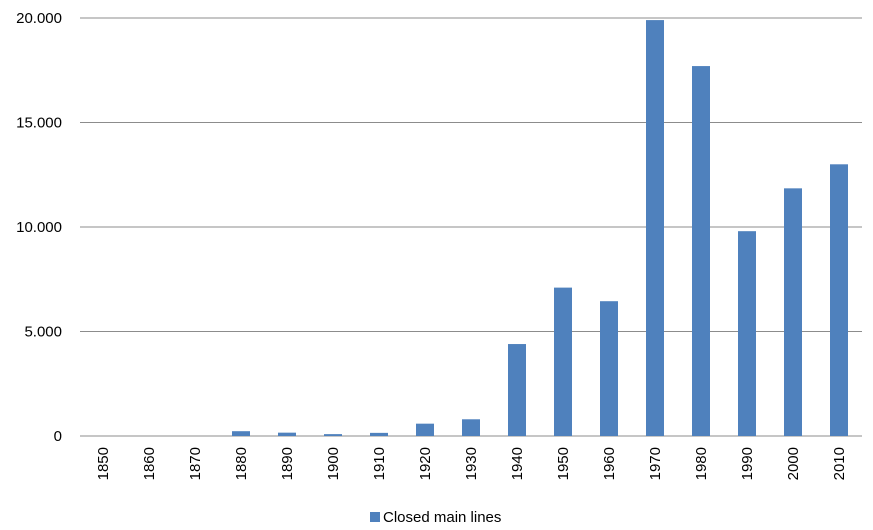 The image size is (873, 530). Describe the element at coordinates (58, 436) in the screenshot. I see `y-tick-label: 0` at that location.